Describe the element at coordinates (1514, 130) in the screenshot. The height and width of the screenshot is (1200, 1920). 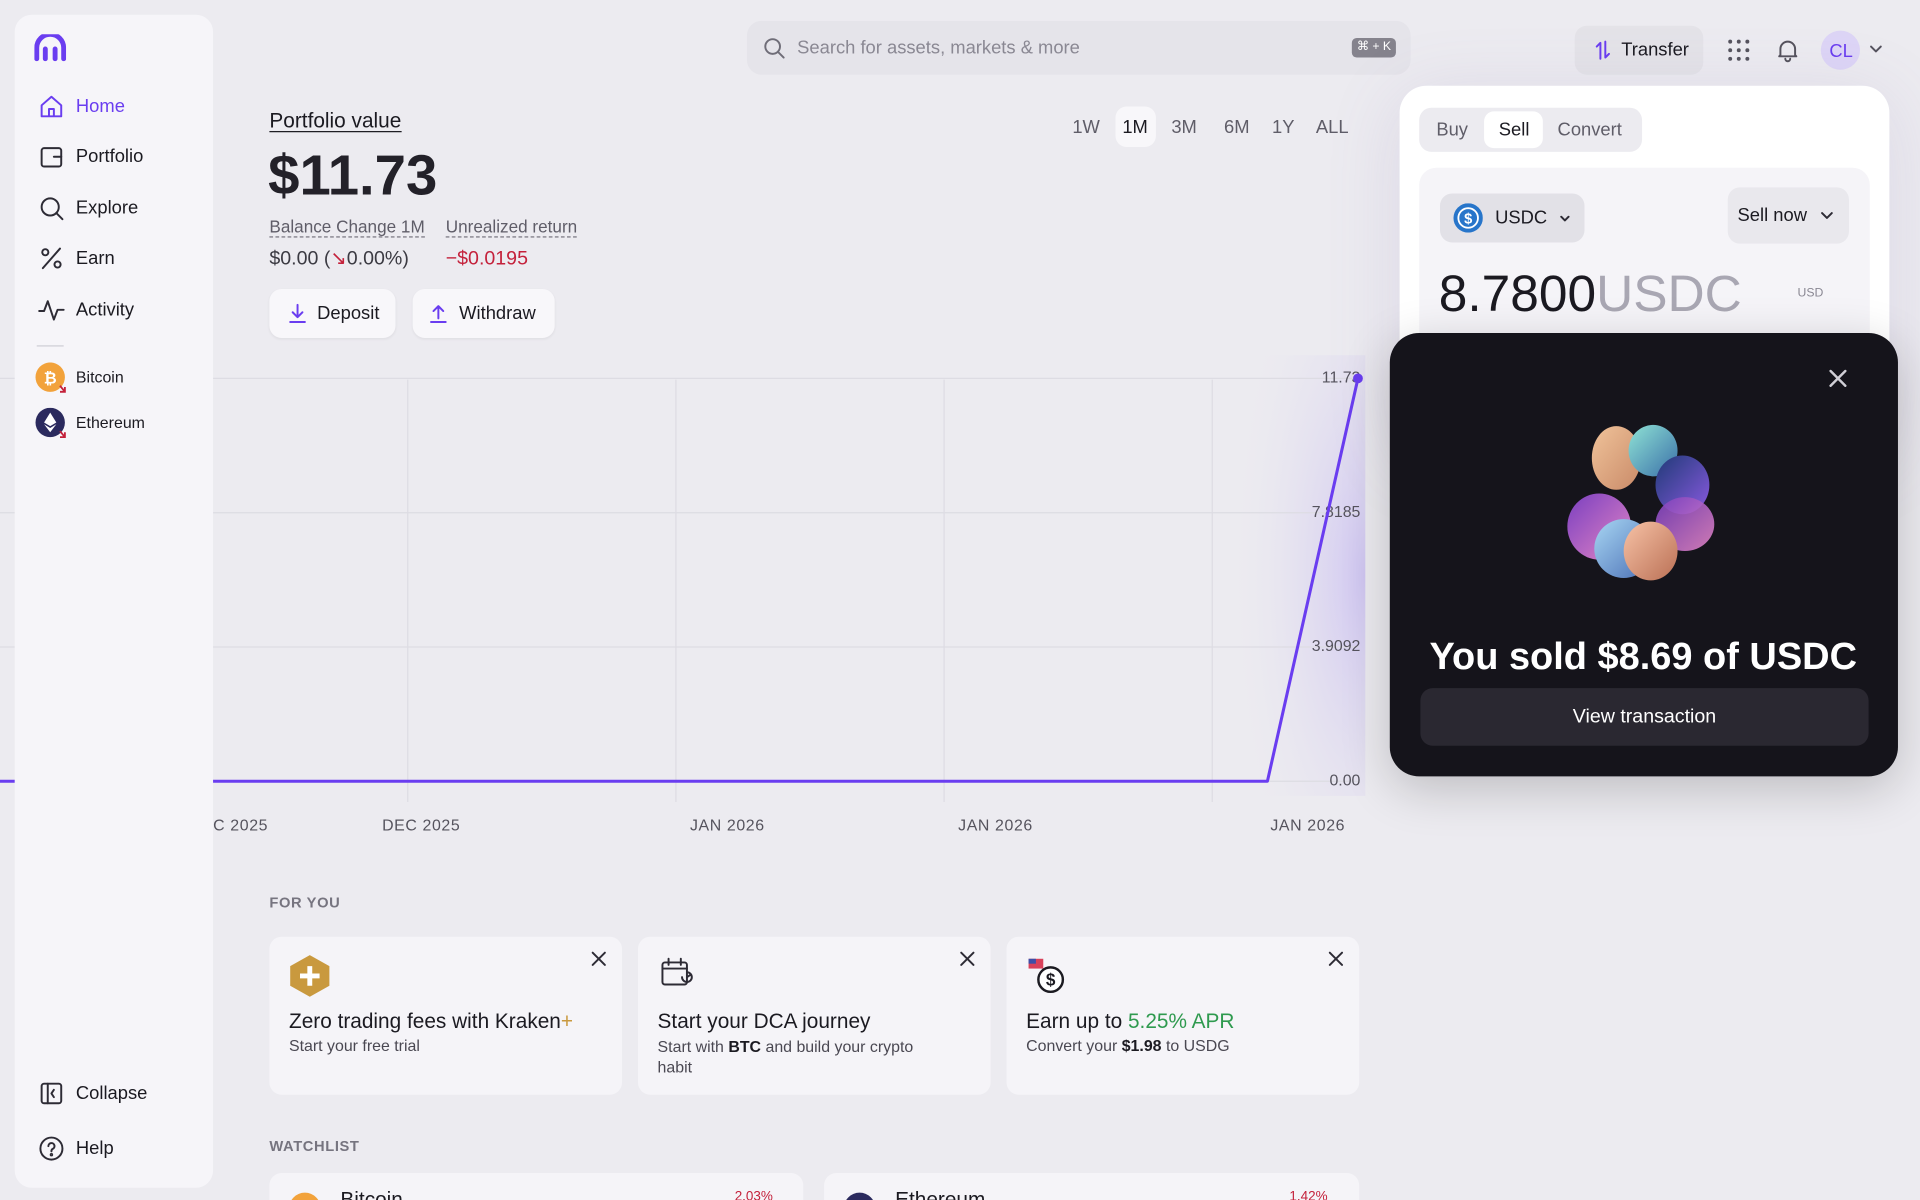
I see `tab: Sell` at that location.